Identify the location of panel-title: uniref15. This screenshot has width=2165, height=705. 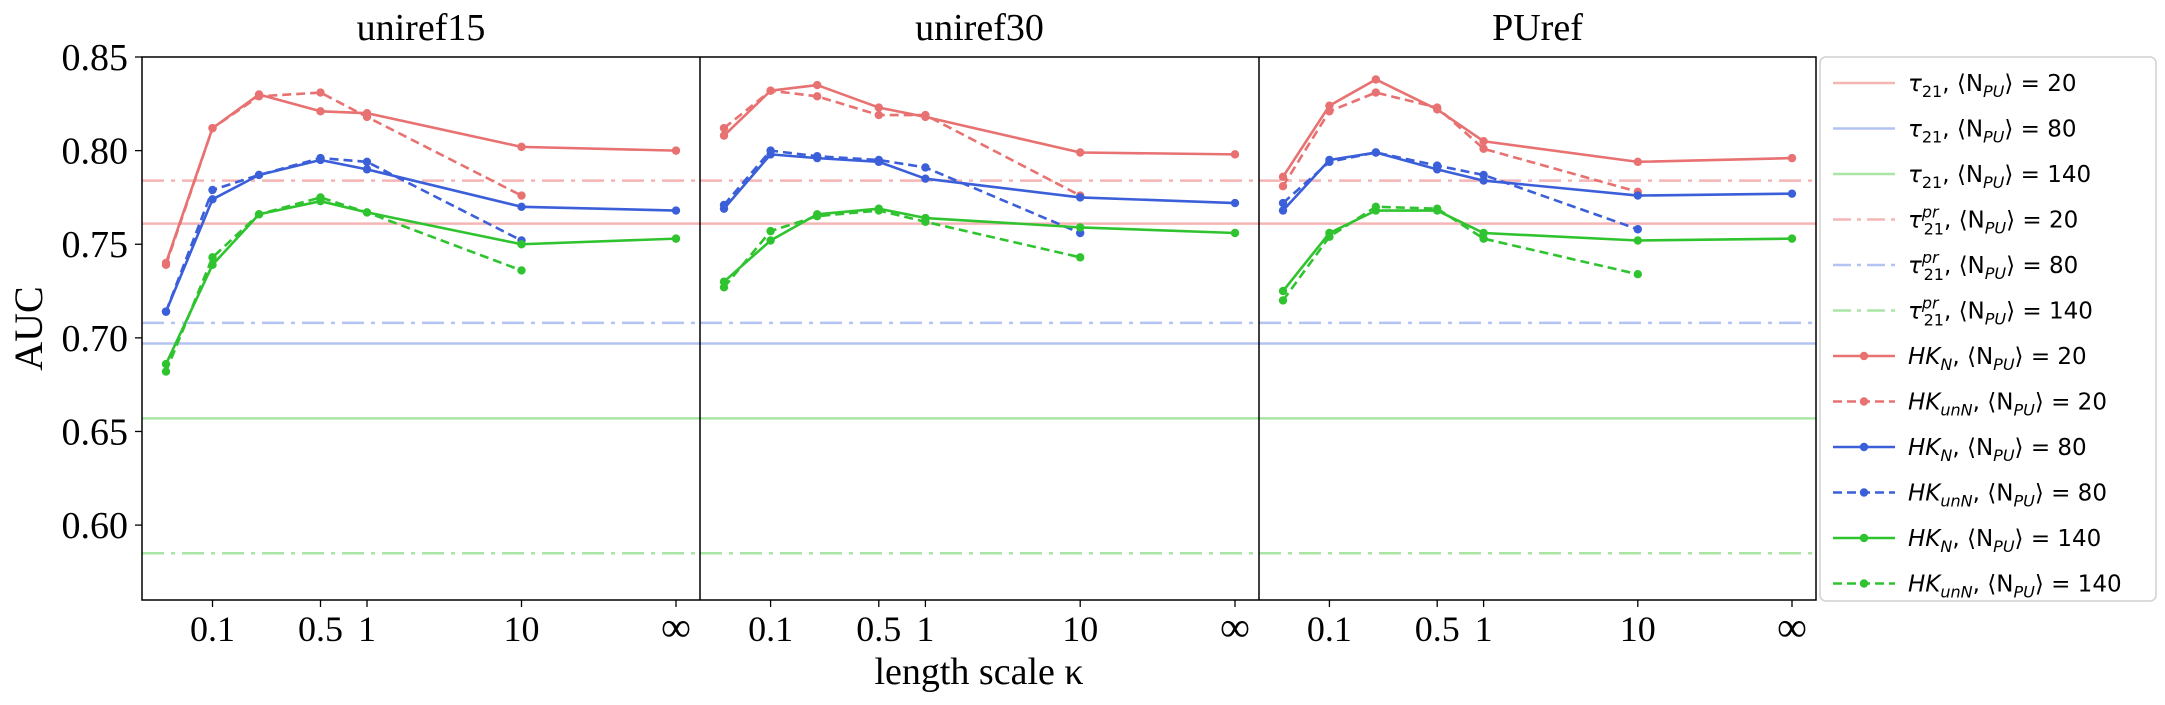
(421, 28).